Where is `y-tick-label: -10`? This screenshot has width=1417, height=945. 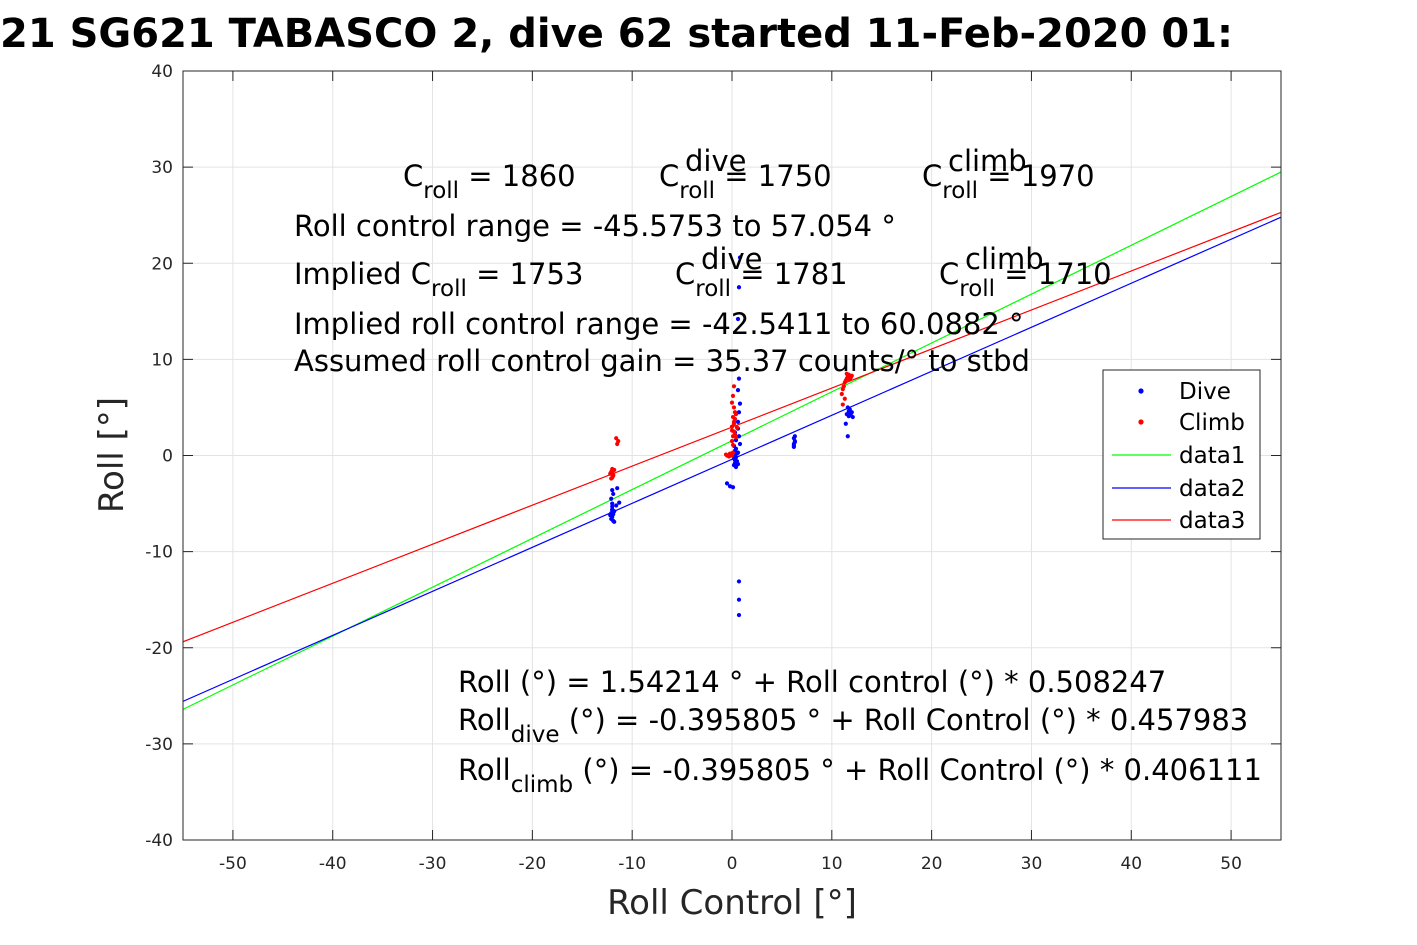
y-tick-label: -10 is located at coordinates (159, 553).